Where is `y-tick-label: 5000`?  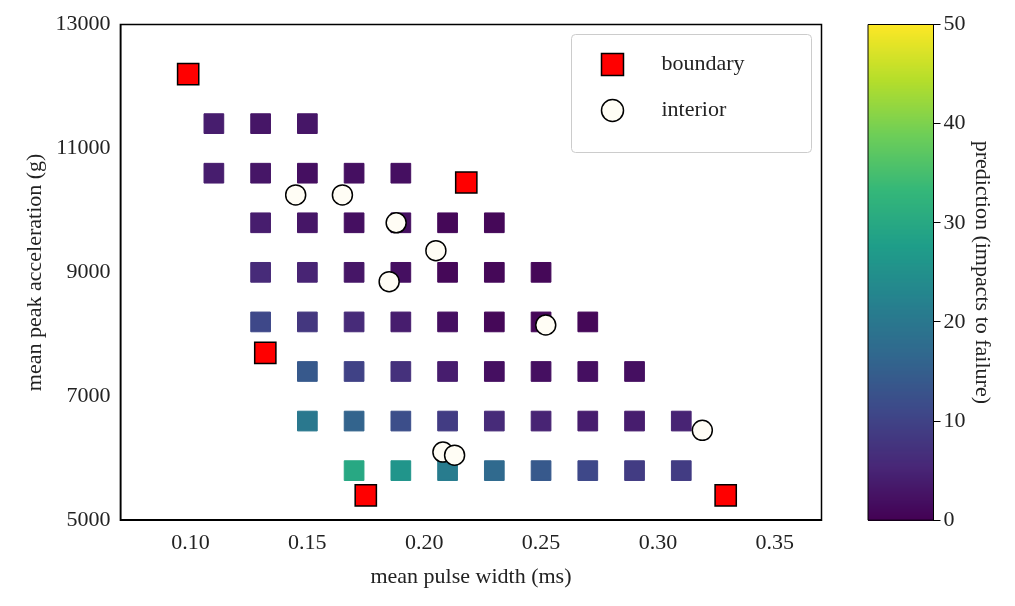
y-tick-label: 5000 is located at coordinates (88, 518).